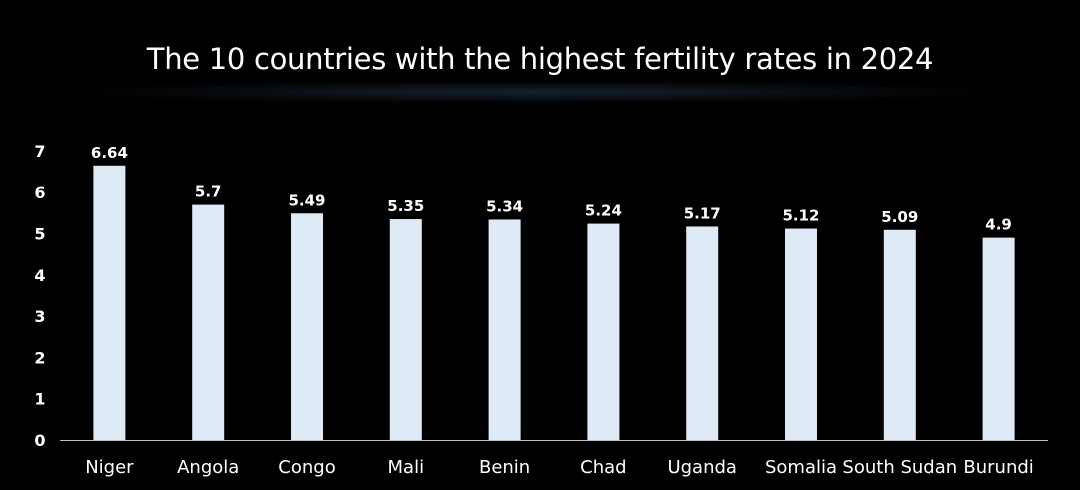 The image size is (1080, 490). Describe the element at coordinates (603, 211) in the screenshot. I see `data-label: 5.24` at that location.